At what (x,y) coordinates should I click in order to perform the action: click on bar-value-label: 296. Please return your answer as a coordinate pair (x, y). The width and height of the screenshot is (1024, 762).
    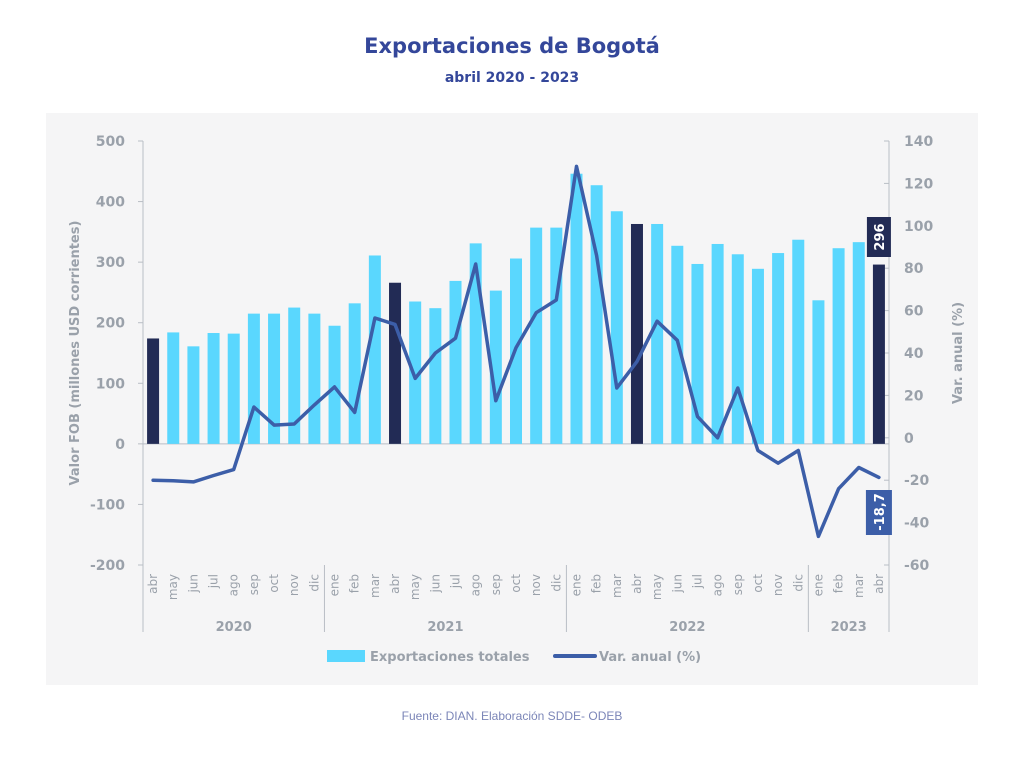
    Looking at the image, I should click on (880, 236).